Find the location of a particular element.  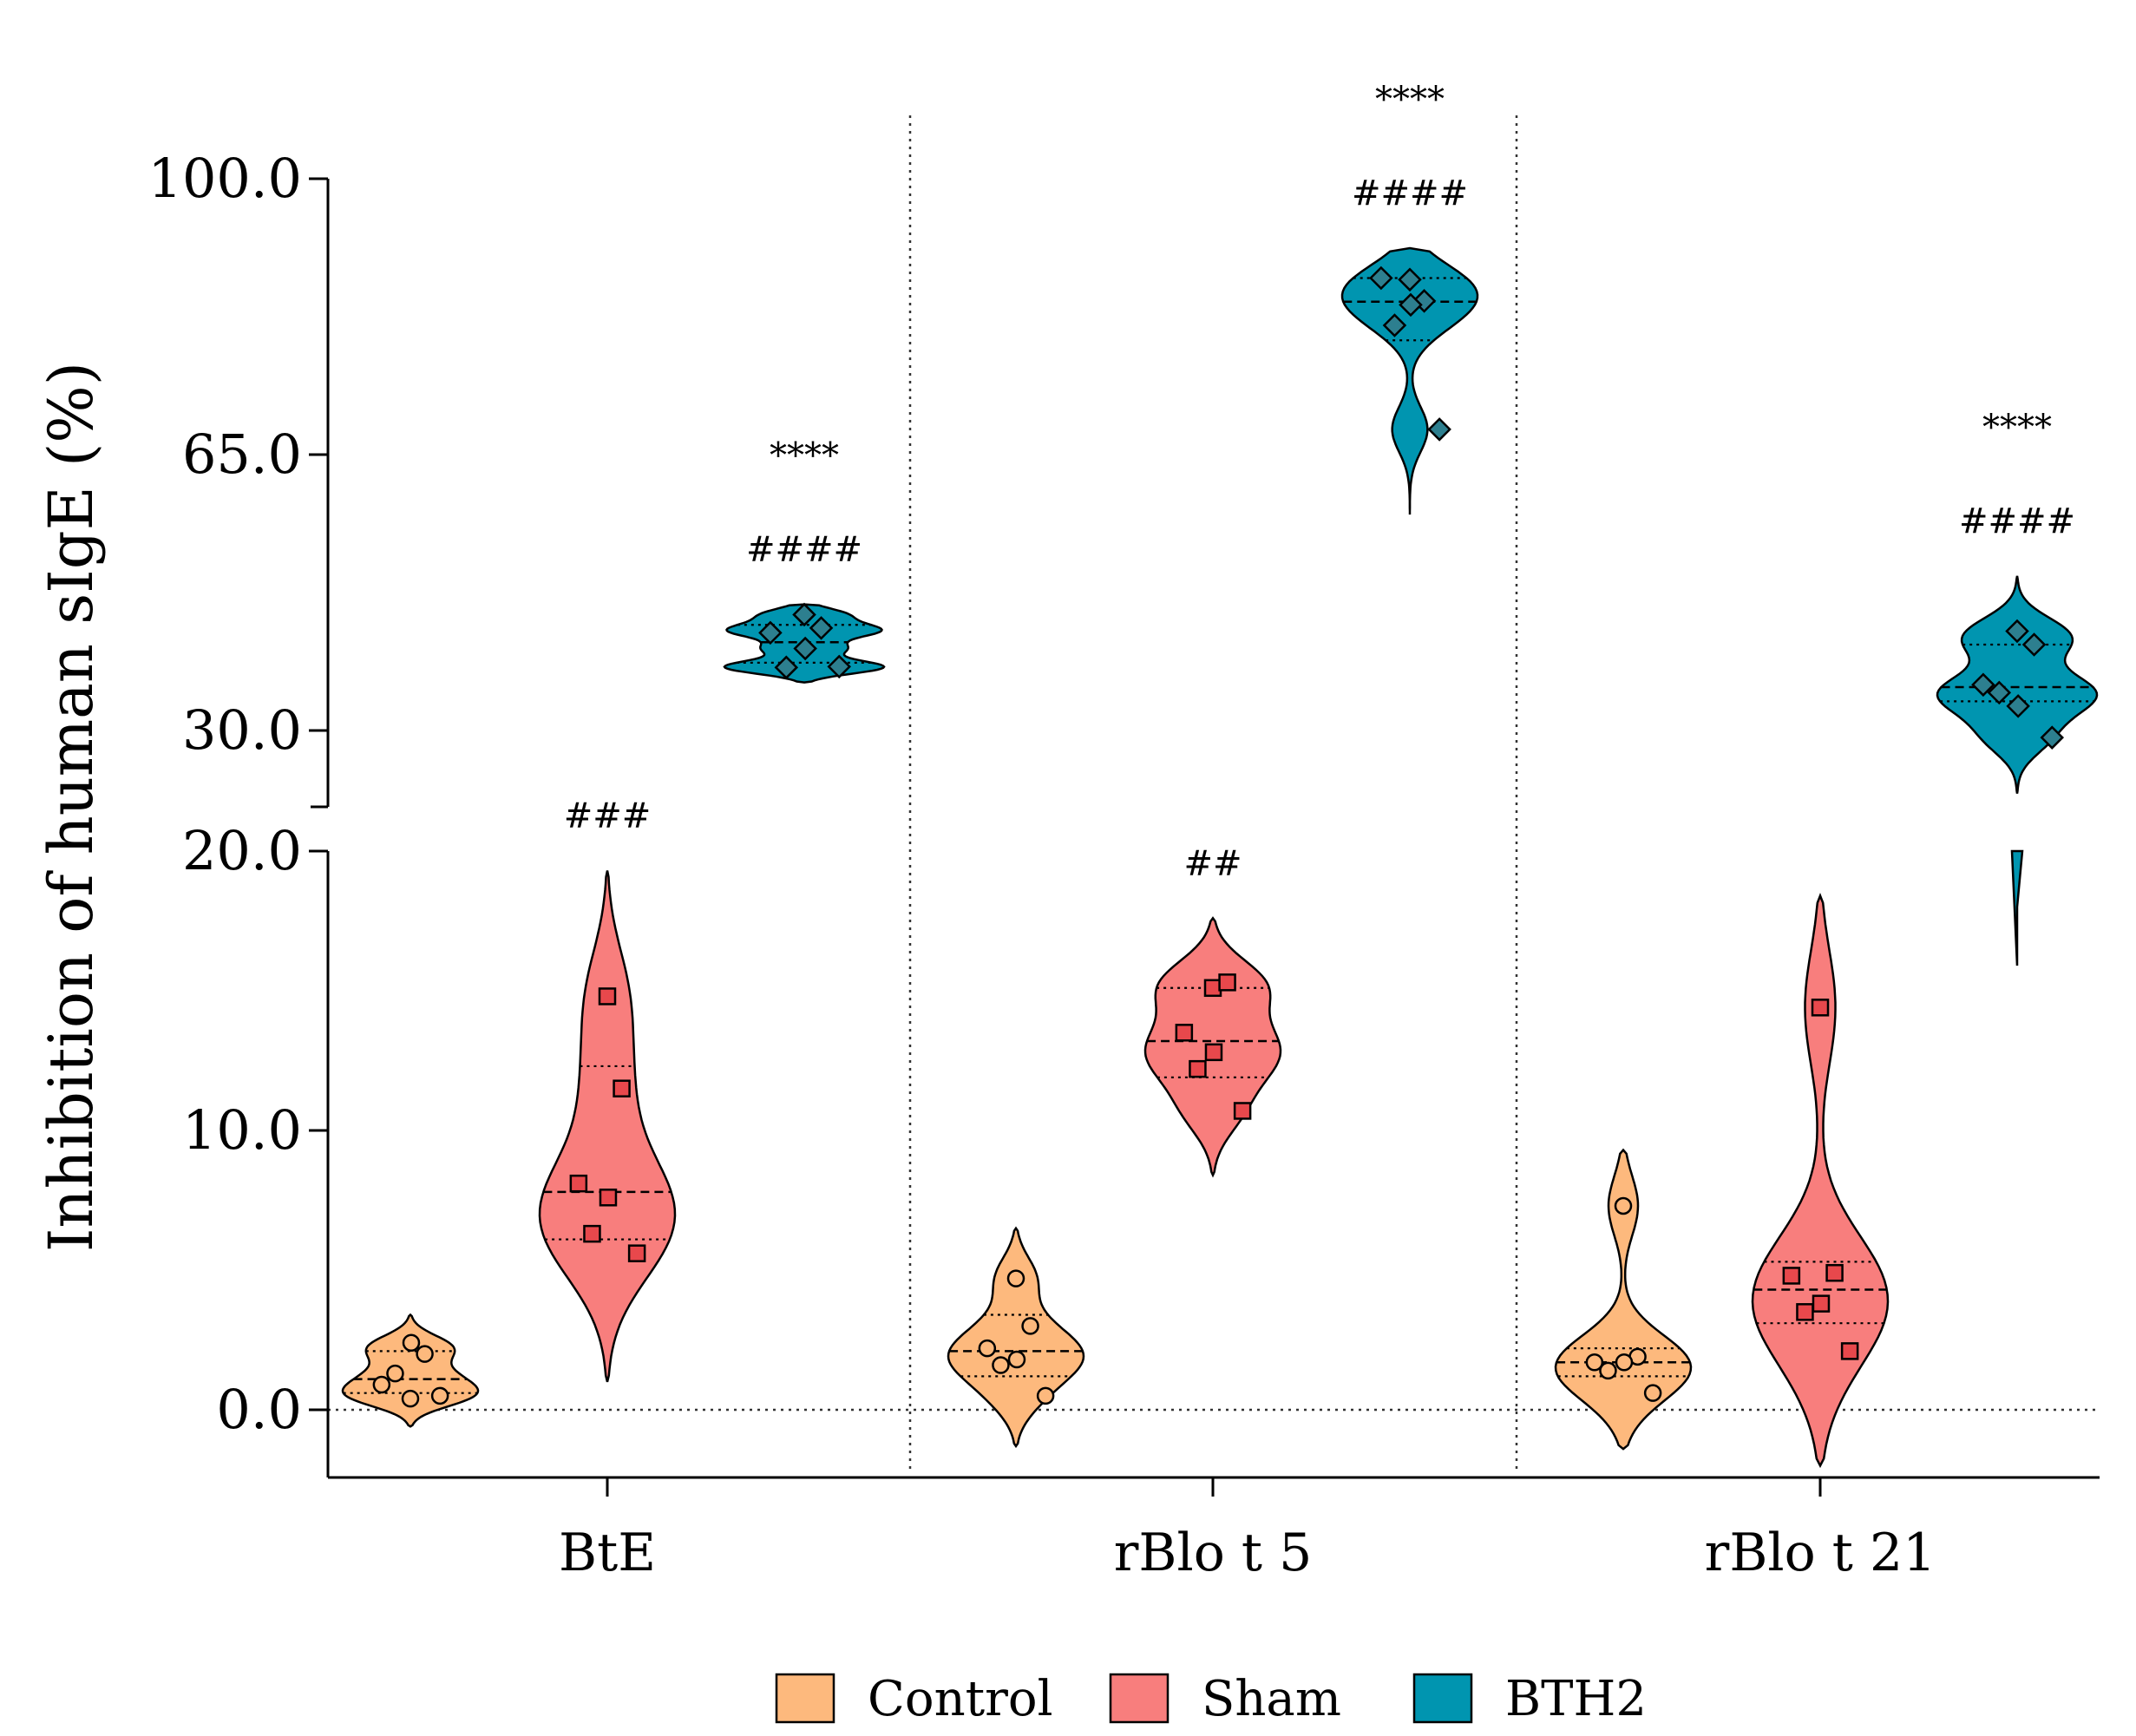

legend-item-bth2: BTH2 is located at coordinates (1529, 1699).